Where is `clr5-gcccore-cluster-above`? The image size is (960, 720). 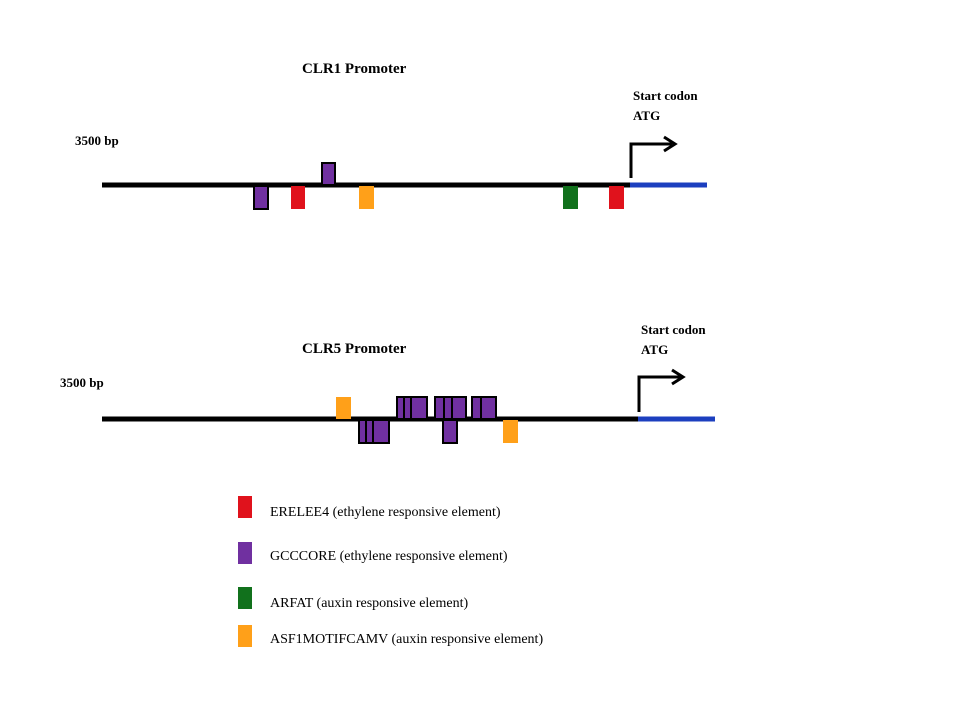 clr5-gcccore-cluster-above is located at coordinates (446, 408).